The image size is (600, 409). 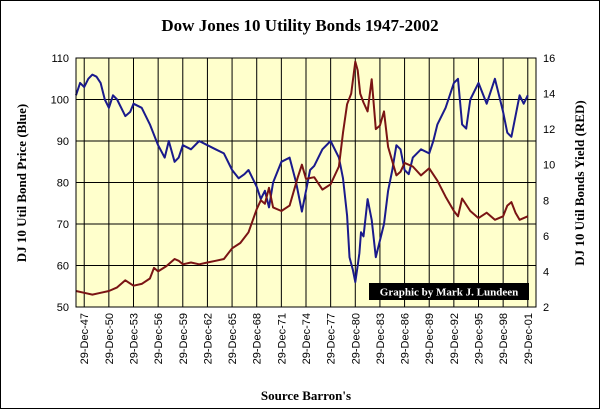 I want to click on x-tick-label: 29-Dec-92, so click(x=455, y=338).